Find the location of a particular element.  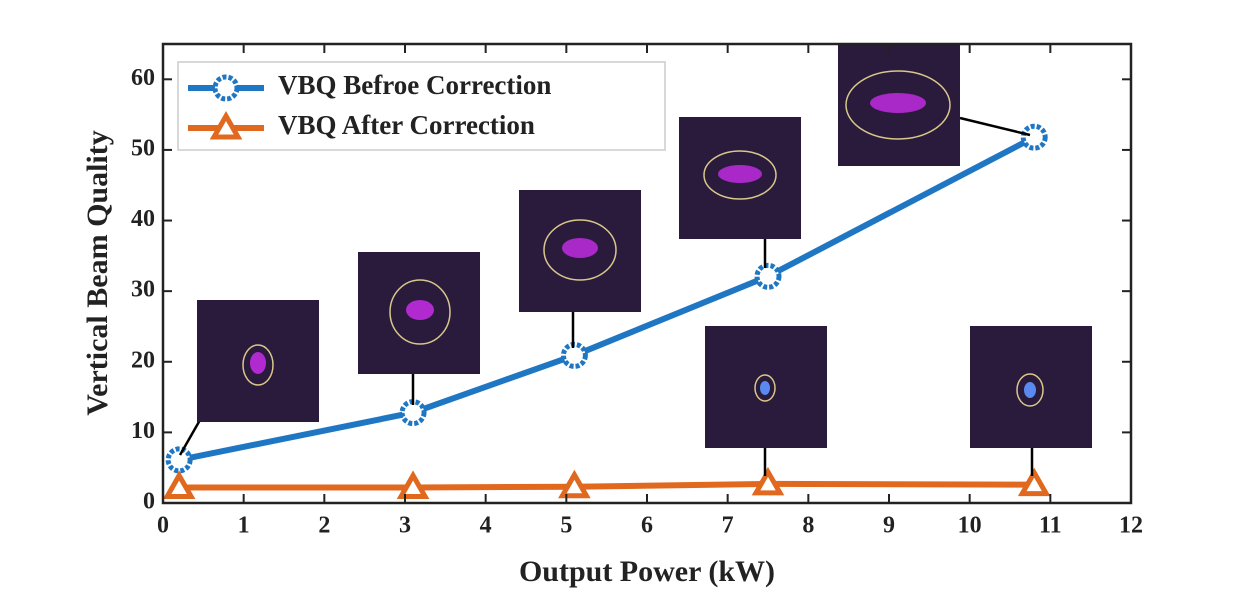

x-tick-label: 12 is located at coordinates (1131, 526).